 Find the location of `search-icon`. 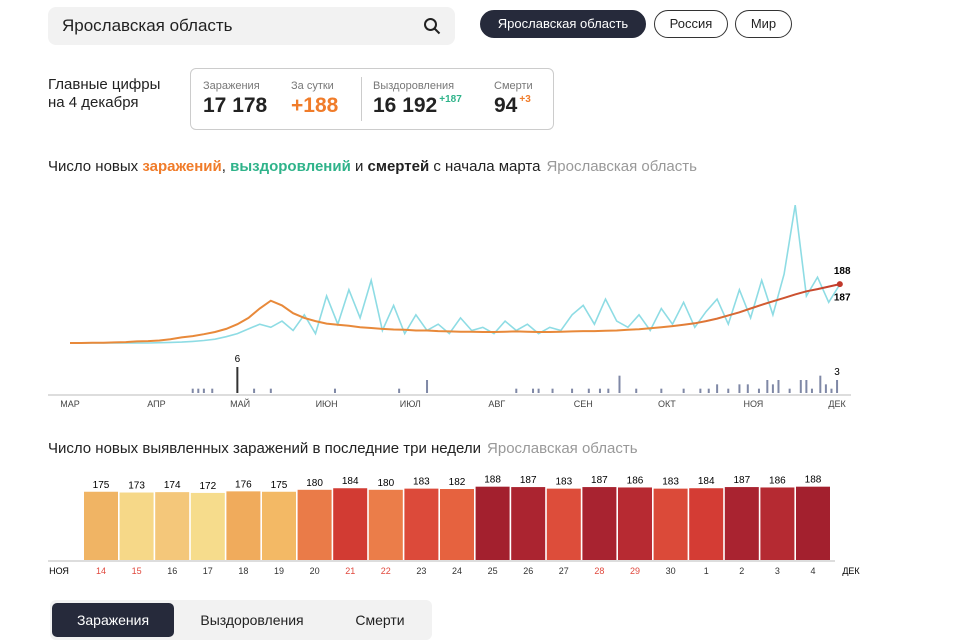

search-icon is located at coordinates (432, 26).